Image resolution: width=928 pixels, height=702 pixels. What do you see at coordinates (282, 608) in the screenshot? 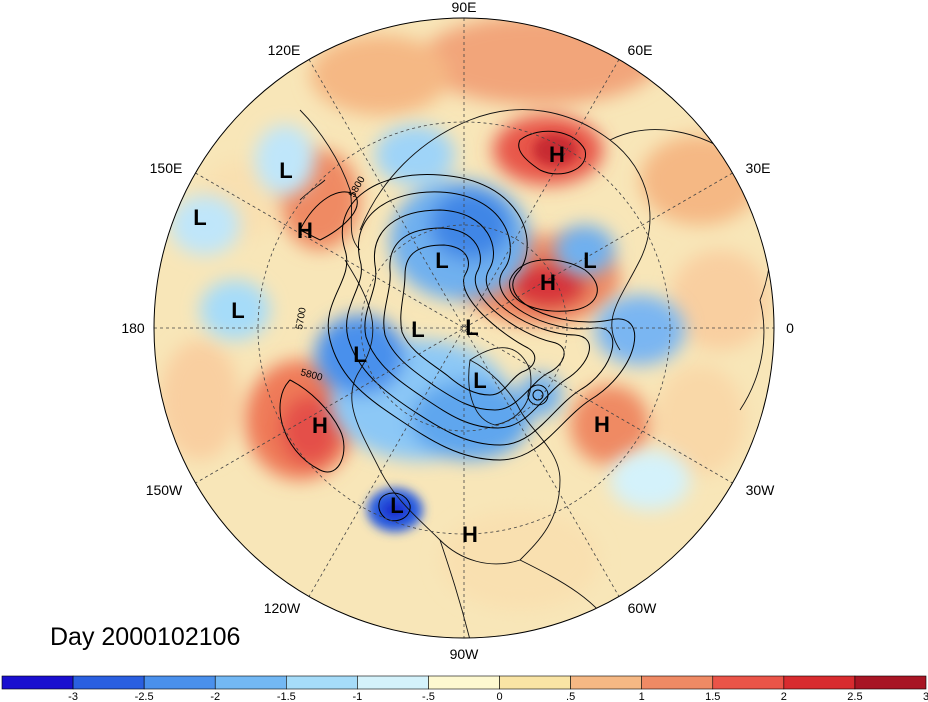
I see `lon-label-120w: 120W` at bounding box center [282, 608].